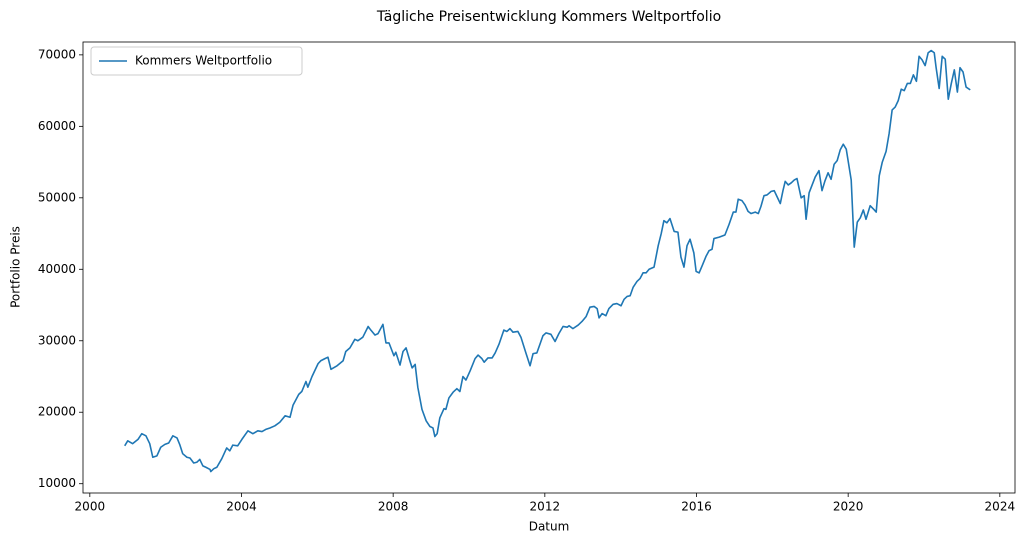 The height and width of the screenshot is (545, 1027). What do you see at coordinates (1000, 507) in the screenshot?
I see `x-tick-label: 2024` at bounding box center [1000, 507].